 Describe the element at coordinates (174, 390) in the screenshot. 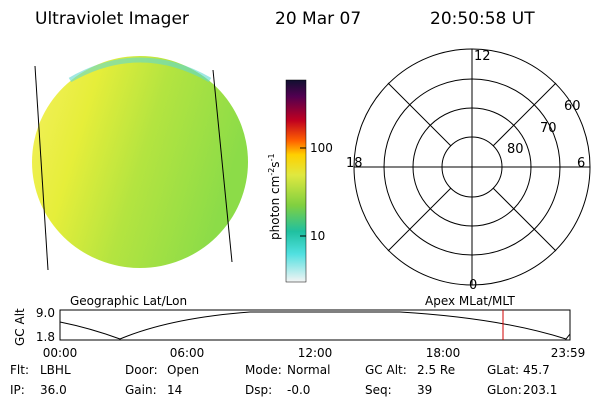

I see `field-value: 14` at that location.